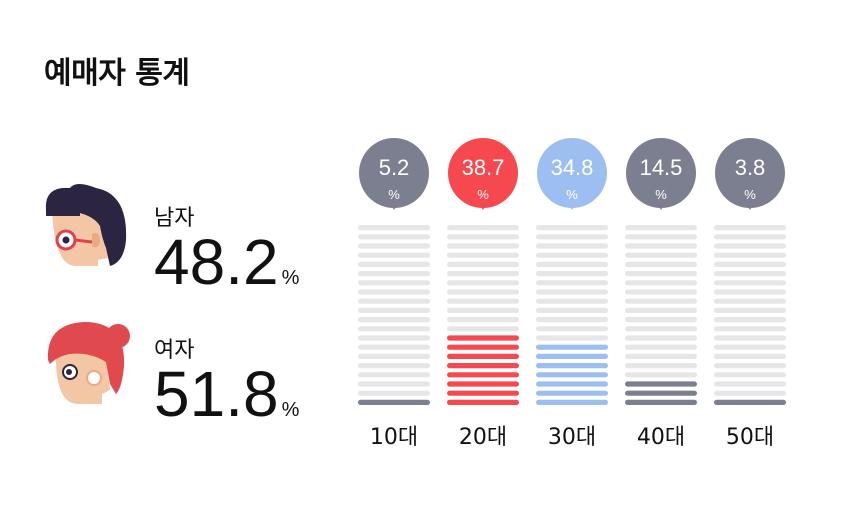 The image size is (850, 524). What do you see at coordinates (394, 437) in the screenshot?
I see `category-label: 10대` at bounding box center [394, 437].